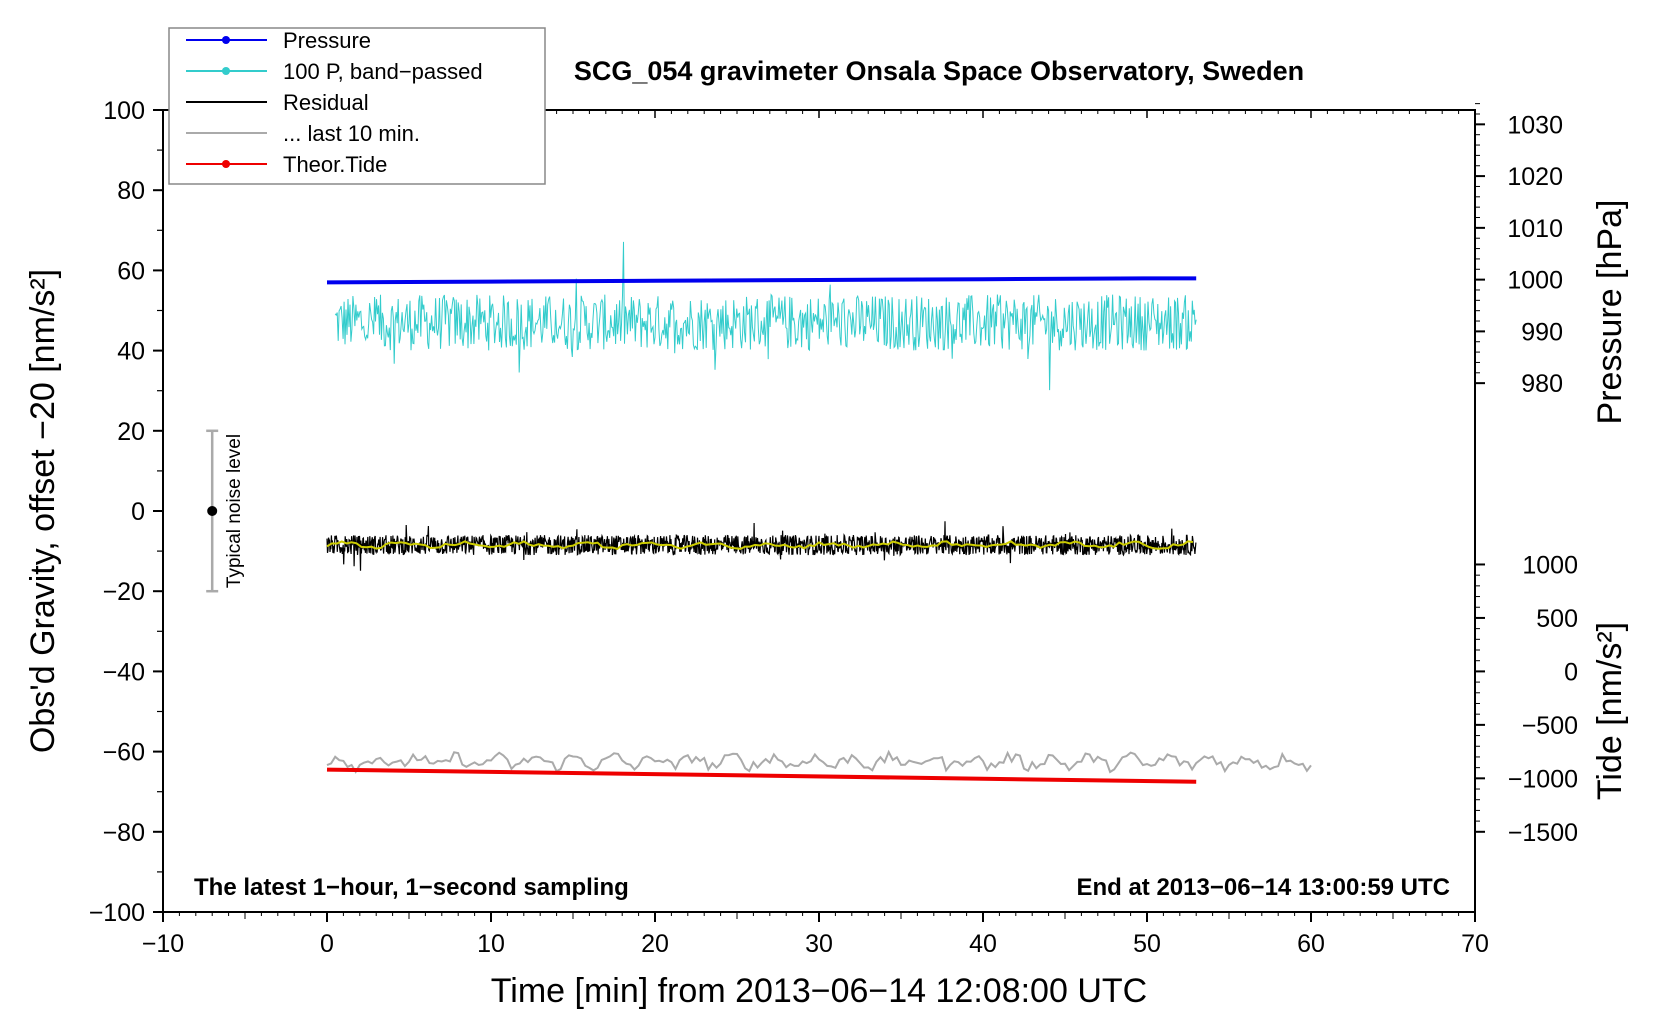 The height and width of the screenshot is (1020, 1660). What do you see at coordinates (351, 133) in the screenshot?
I see `legend-label: ... last 10 min.` at bounding box center [351, 133].